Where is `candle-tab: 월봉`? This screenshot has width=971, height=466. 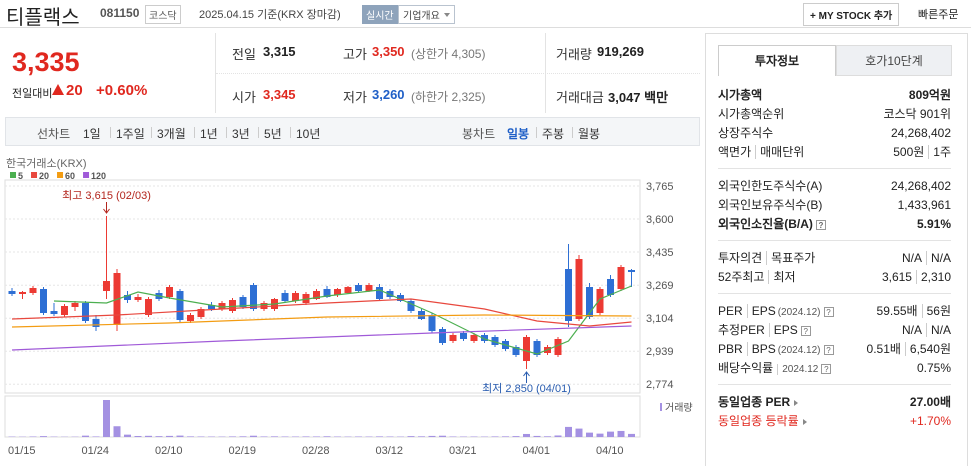
candle-tab: 월봉 is located at coordinates (589, 134).